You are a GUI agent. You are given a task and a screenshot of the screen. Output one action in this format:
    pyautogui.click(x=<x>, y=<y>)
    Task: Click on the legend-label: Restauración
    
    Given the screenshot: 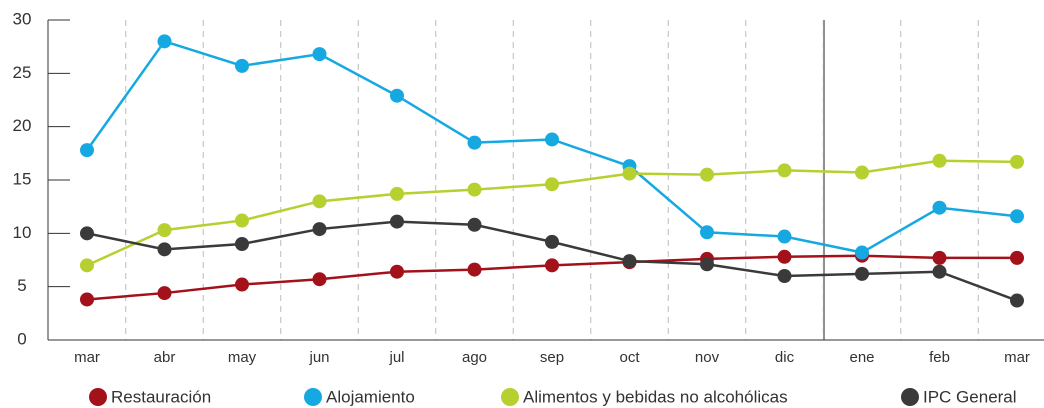 What is the action you would take?
    pyautogui.click(x=161, y=396)
    